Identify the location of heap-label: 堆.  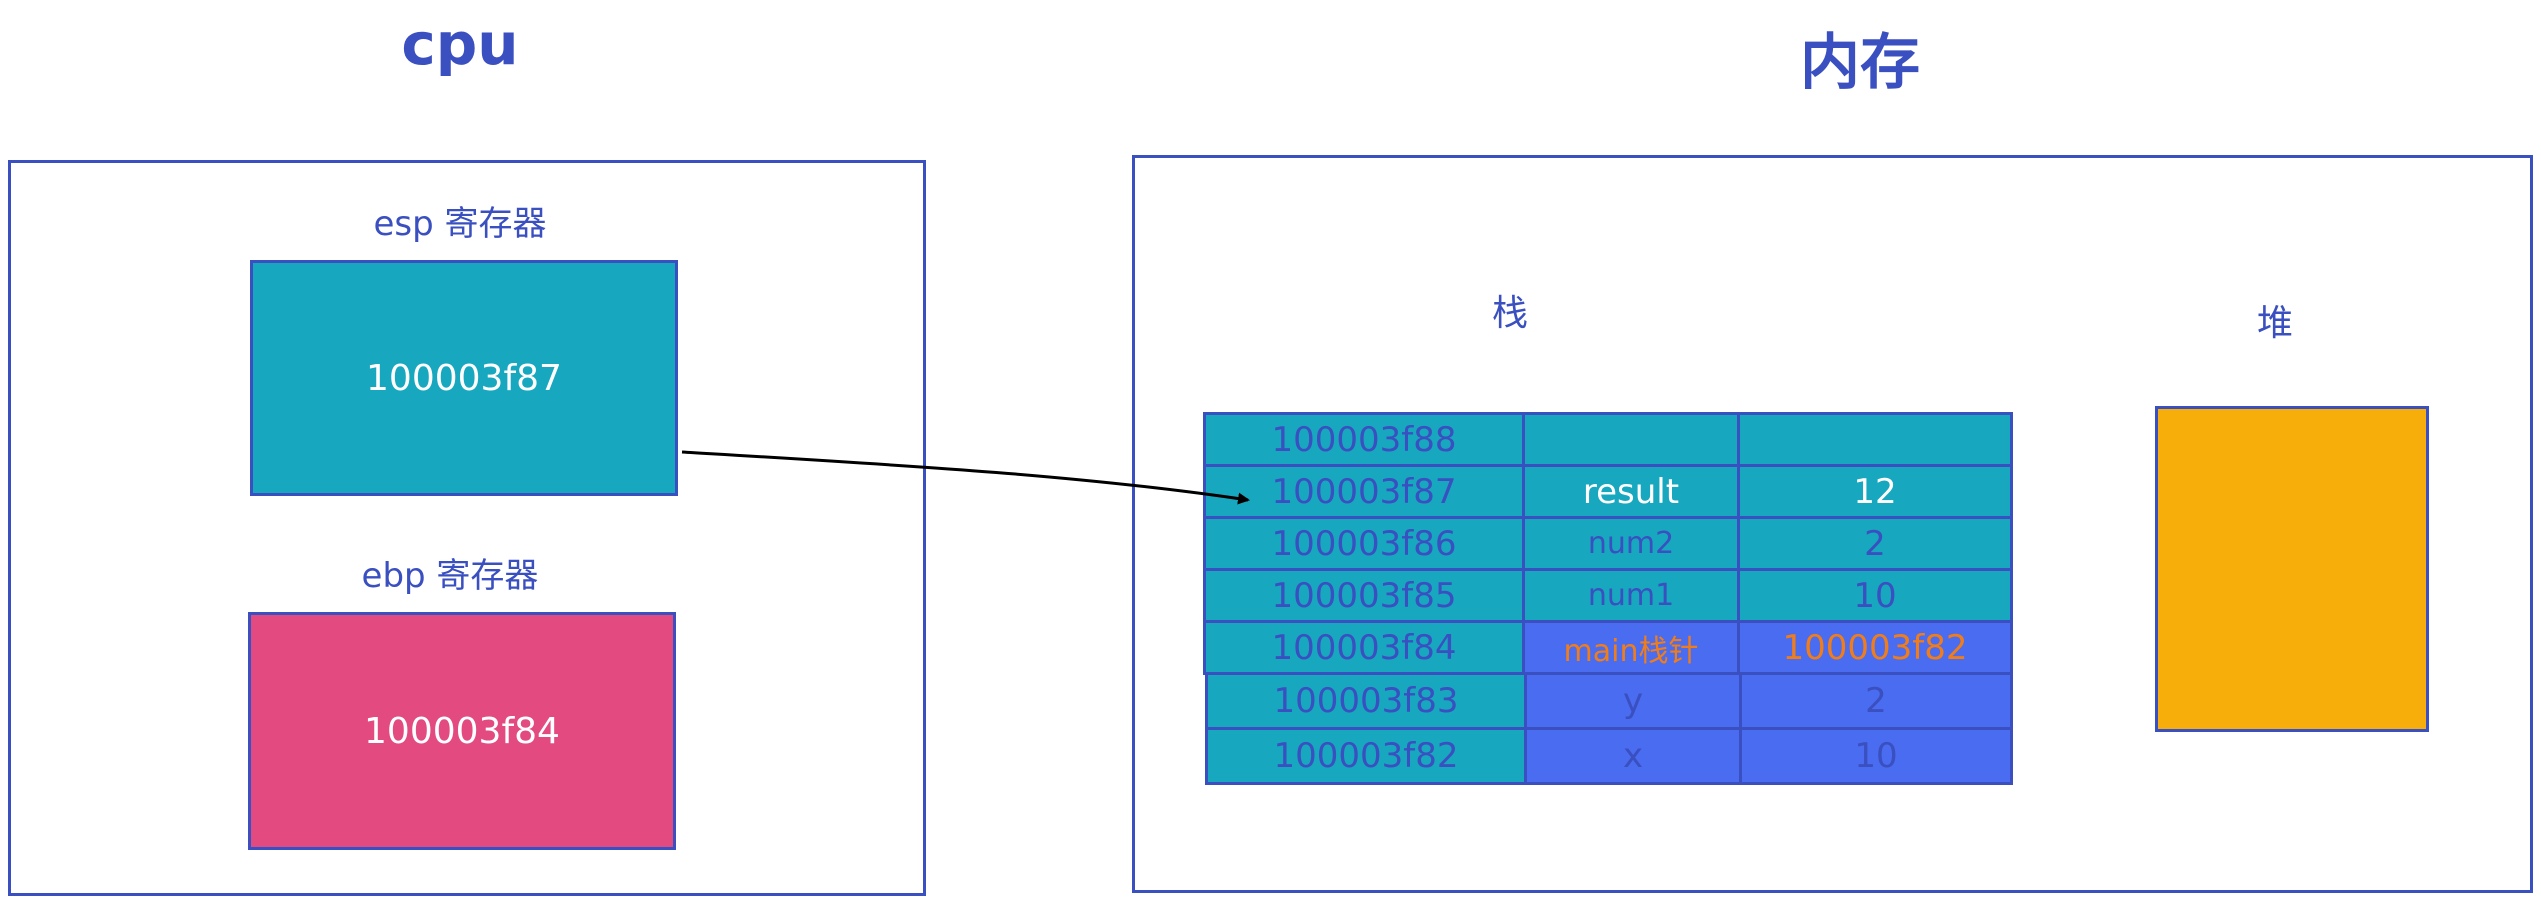
(2274, 323).